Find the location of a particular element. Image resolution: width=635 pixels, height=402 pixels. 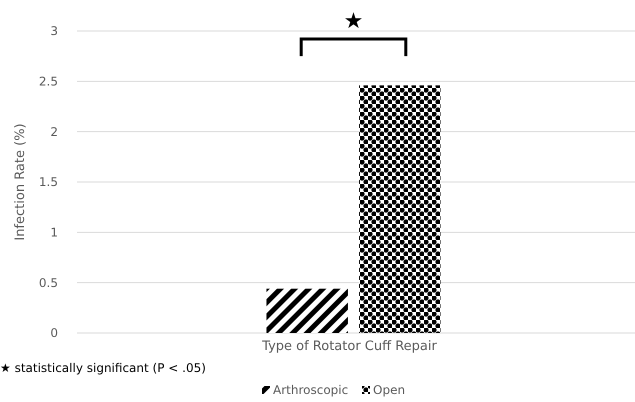

x-tick-label: Type of Rotator Cuff Repair is located at coordinates (349, 346).